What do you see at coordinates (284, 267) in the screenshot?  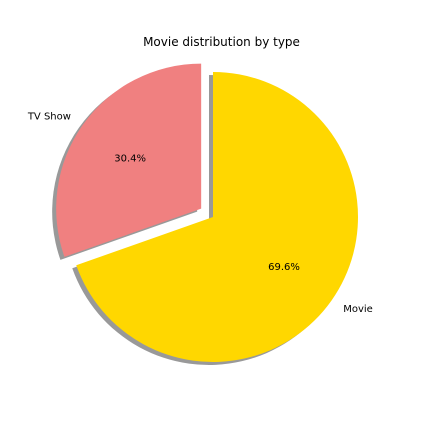 I see `slice-percent-movie: 69.6%` at bounding box center [284, 267].